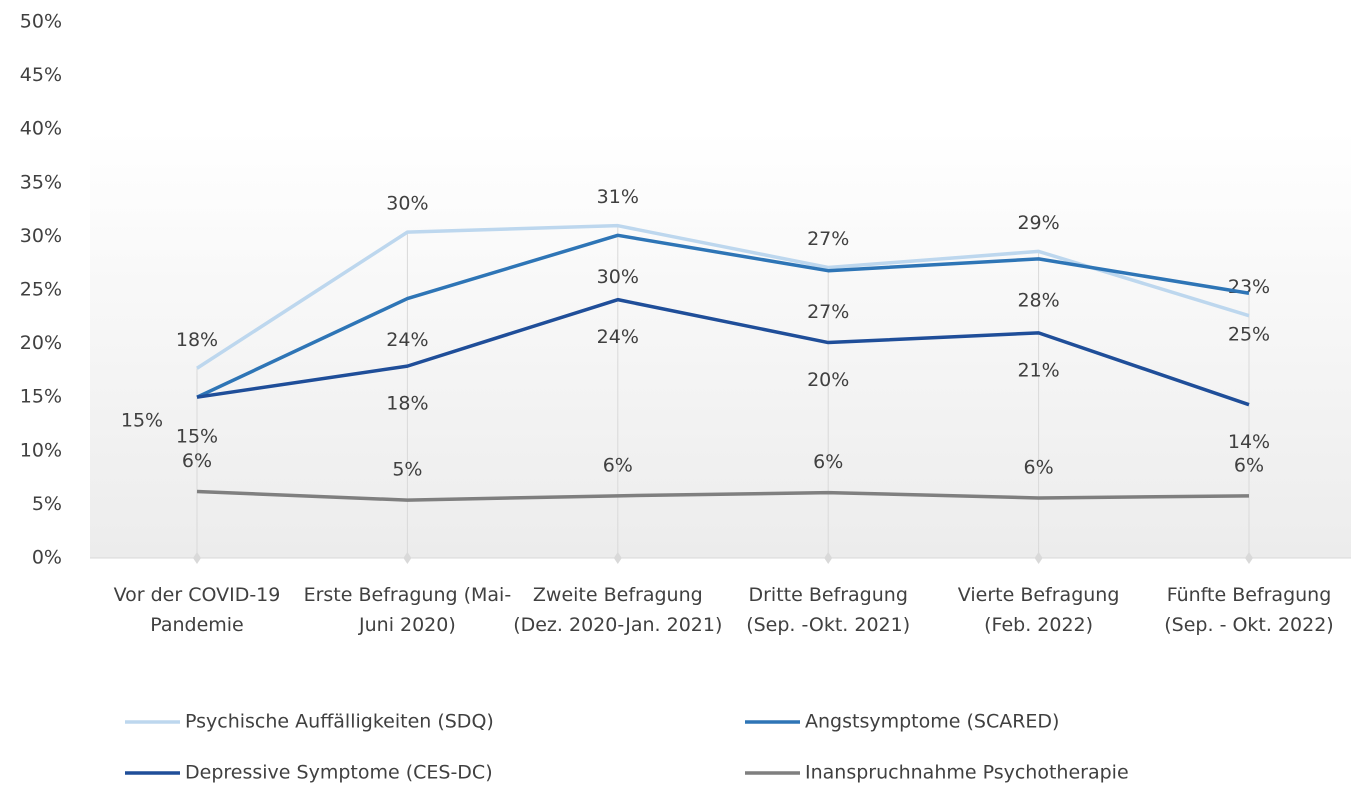  I want to click on data-label: 25%, so click(1249, 335).